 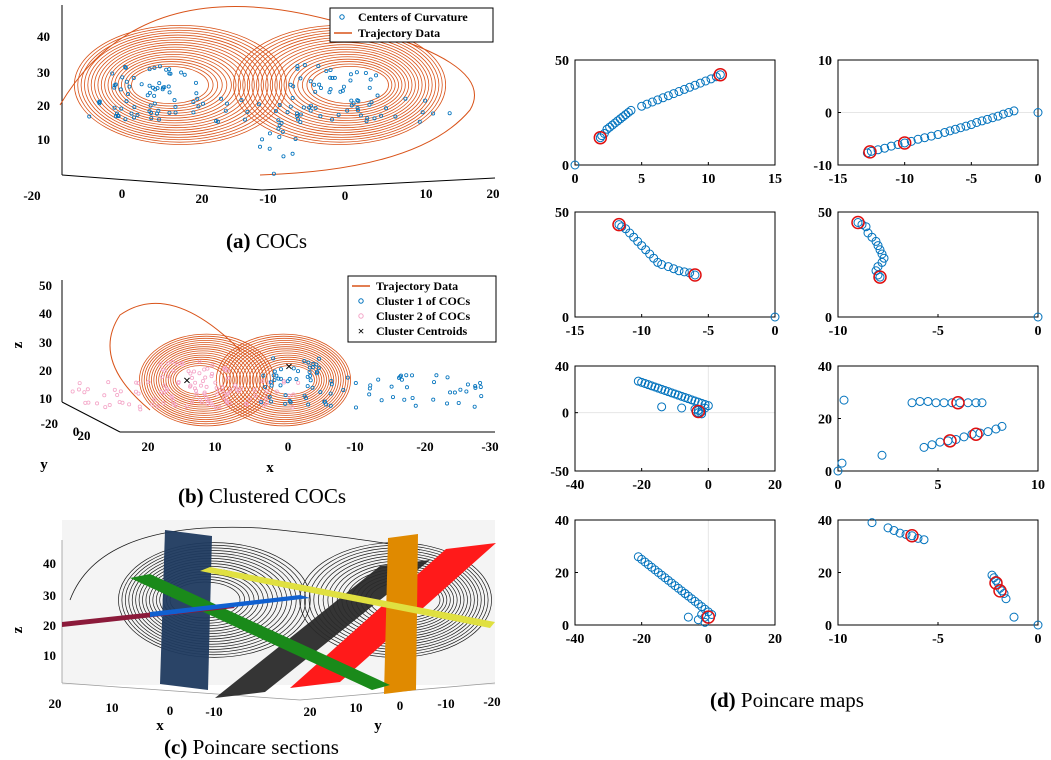 What do you see at coordinates (493, 193) in the screenshot?
I see `a-y-tick: 20` at bounding box center [493, 193].